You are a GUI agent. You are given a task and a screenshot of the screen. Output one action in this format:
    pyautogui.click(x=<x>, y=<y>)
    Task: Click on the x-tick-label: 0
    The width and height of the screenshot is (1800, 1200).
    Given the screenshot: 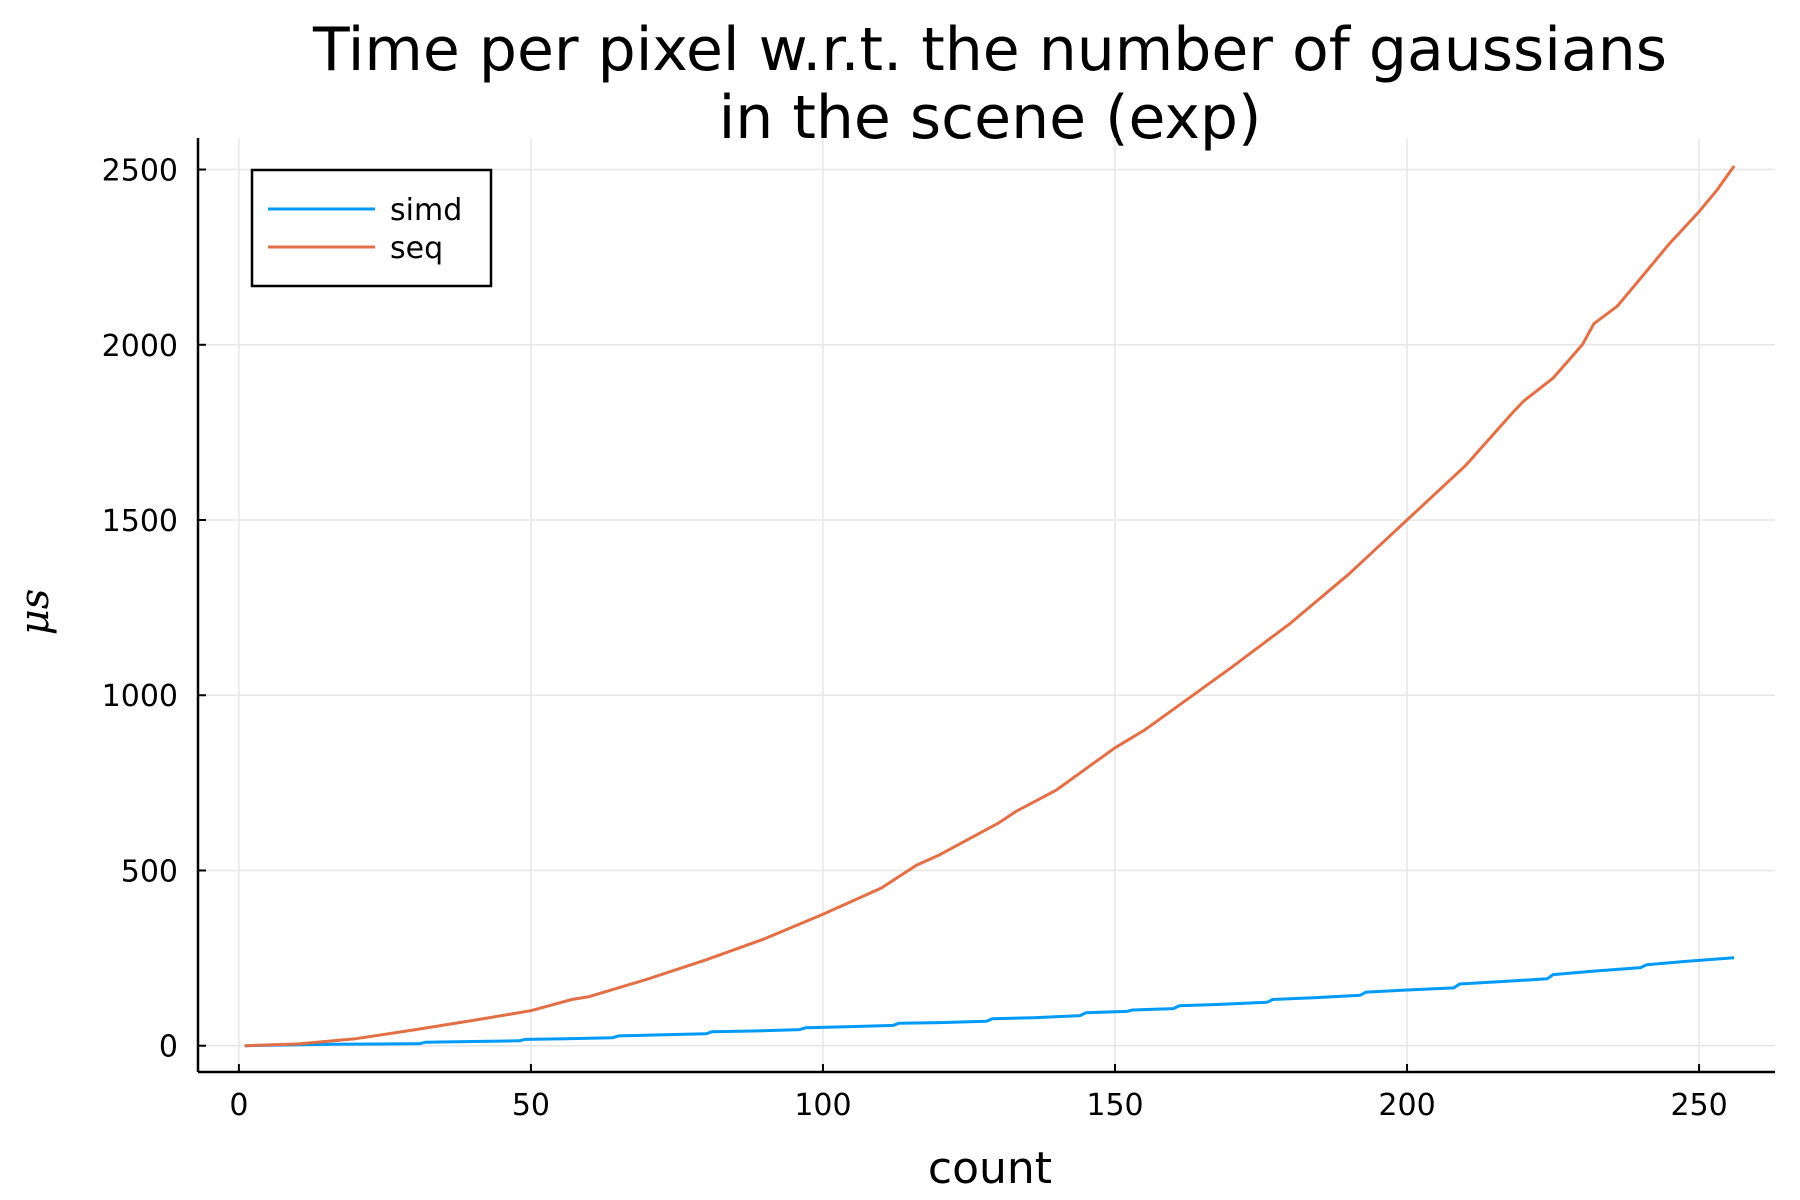 What is the action you would take?
    pyautogui.click(x=238, y=1105)
    